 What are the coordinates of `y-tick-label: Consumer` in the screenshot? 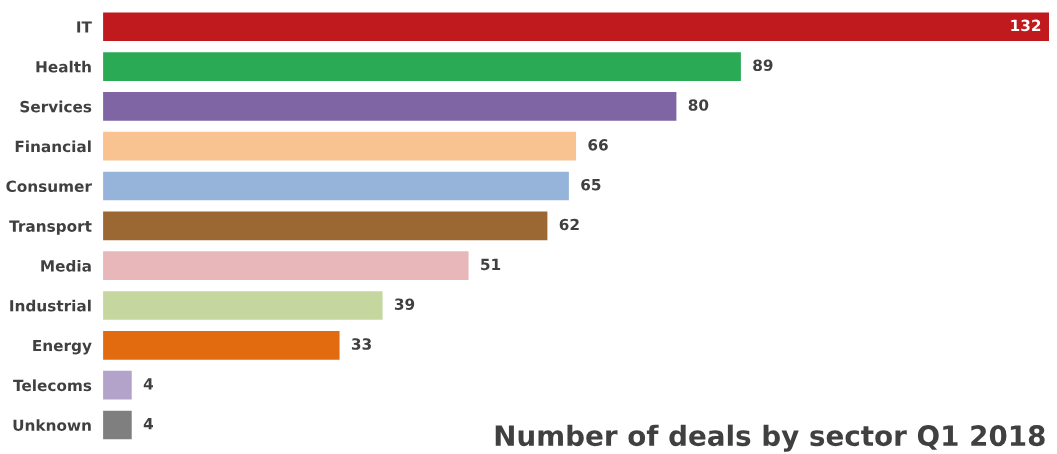 It's located at (49, 186).